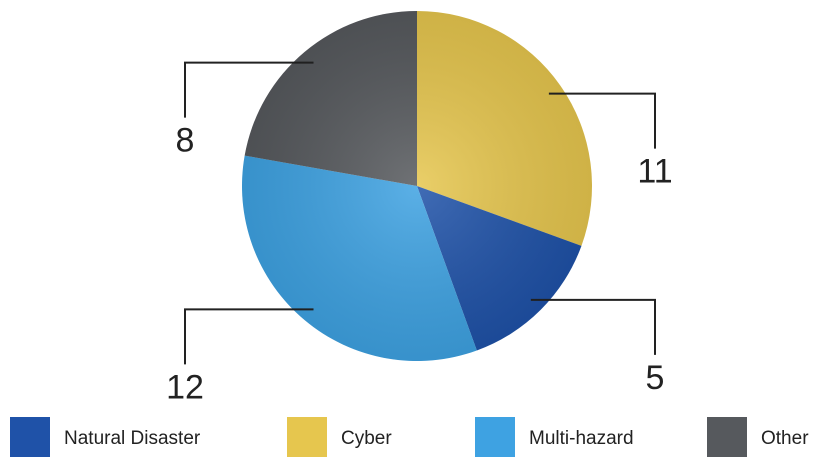 Image resolution: width=822 pixels, height=460 pixels. What do you see at coordinates (185, 387) in the screenshot?
I see `data-label: 12` at bounding box center [185, 387].